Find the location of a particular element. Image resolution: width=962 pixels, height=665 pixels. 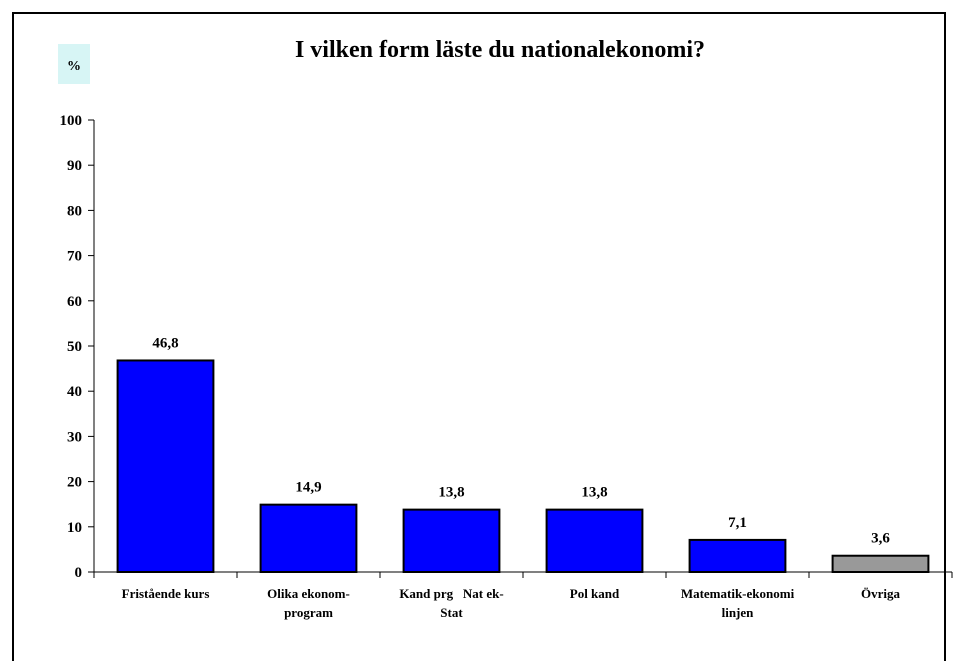

category-label: Olika ekonom-program is located at coordinates (308, 603).